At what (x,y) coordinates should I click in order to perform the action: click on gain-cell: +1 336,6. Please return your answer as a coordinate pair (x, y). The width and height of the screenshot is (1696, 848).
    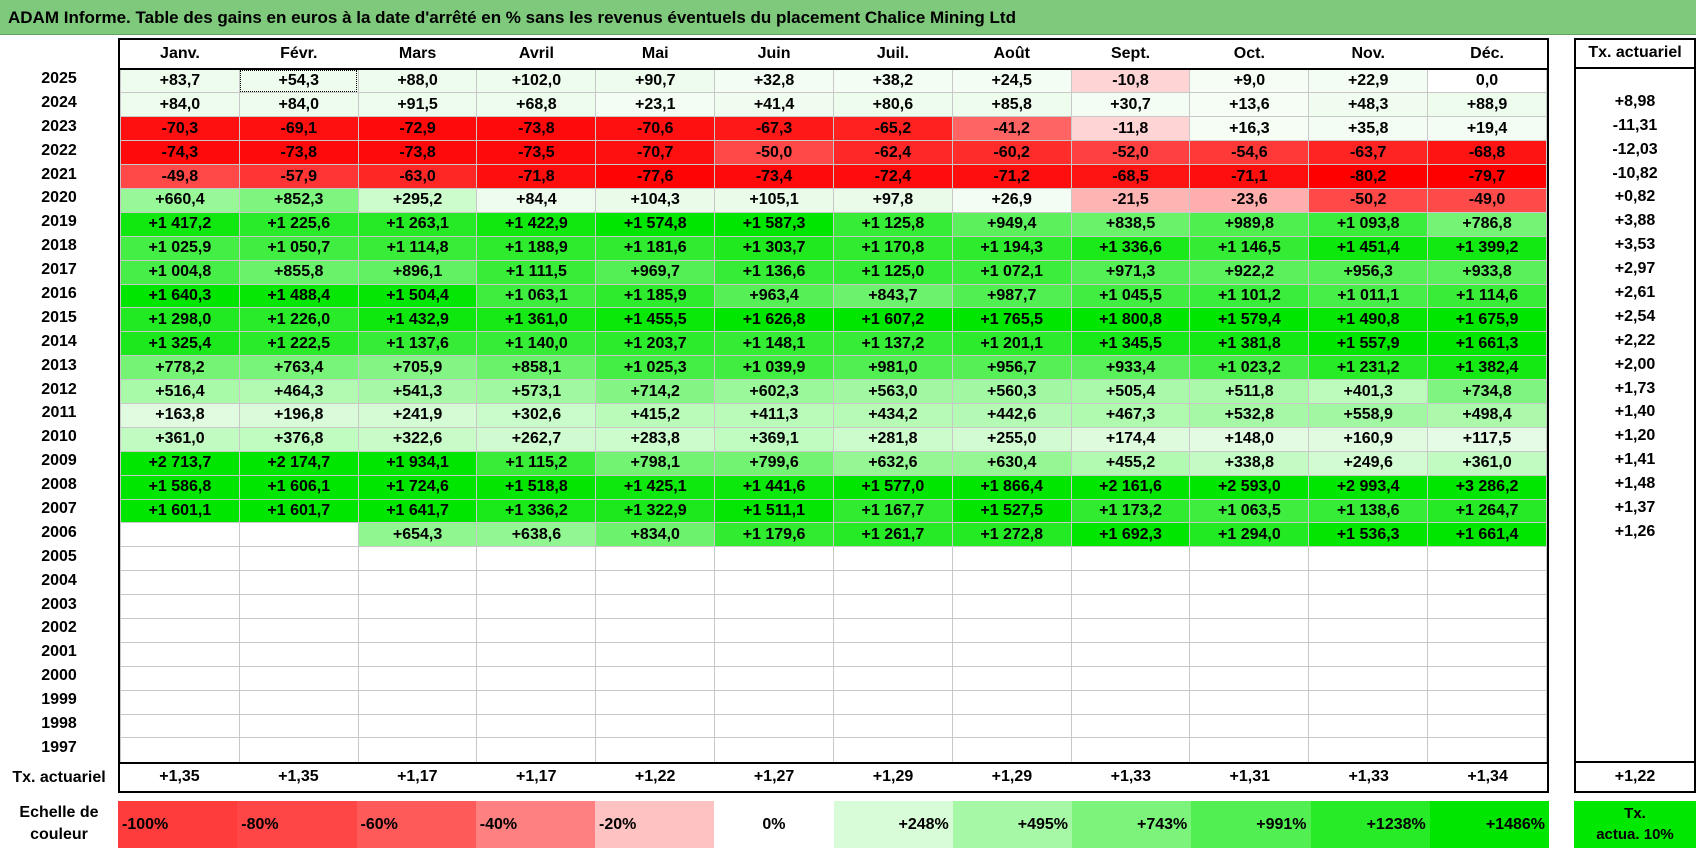
    Looking at the image, I should click on (1130, 248).